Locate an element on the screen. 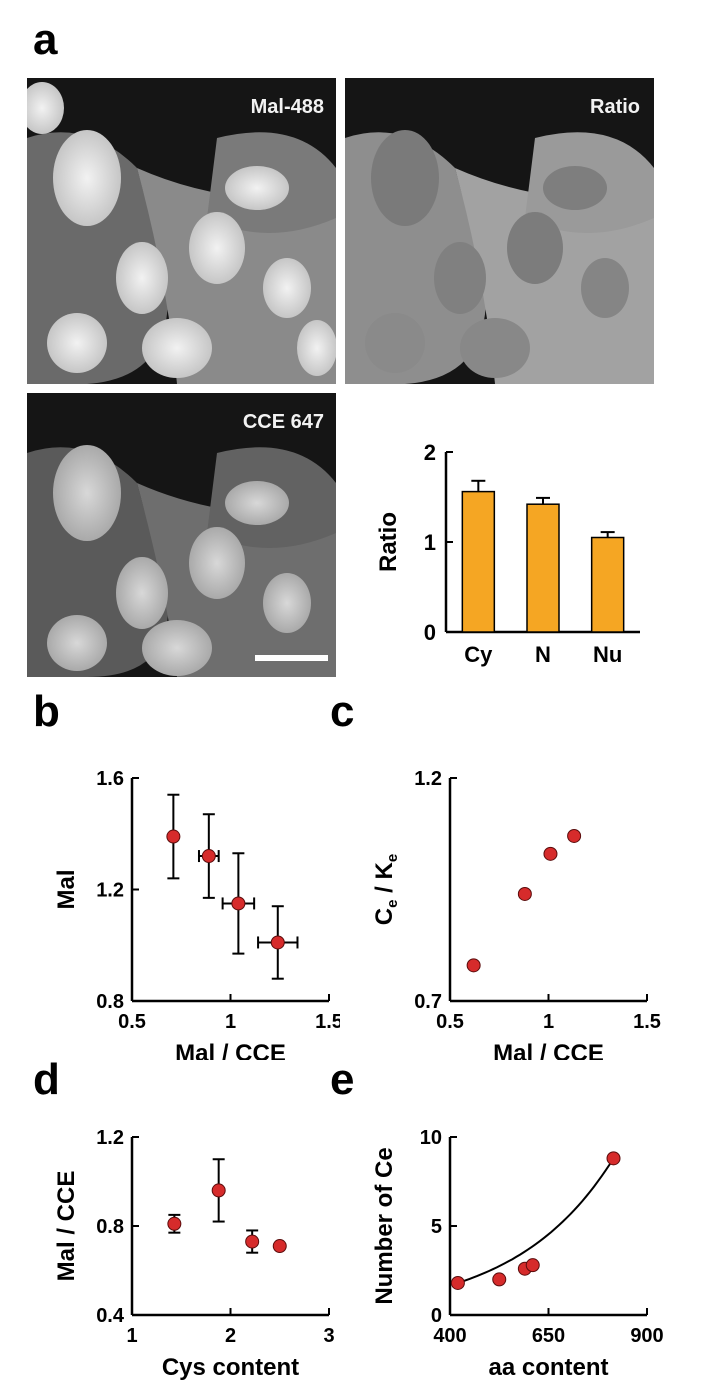  scatter-plot-d-svg: 1 2 3 0.4 0.8 1.2 Cys content Mal / CCE is located at coordinates (194, 1254).